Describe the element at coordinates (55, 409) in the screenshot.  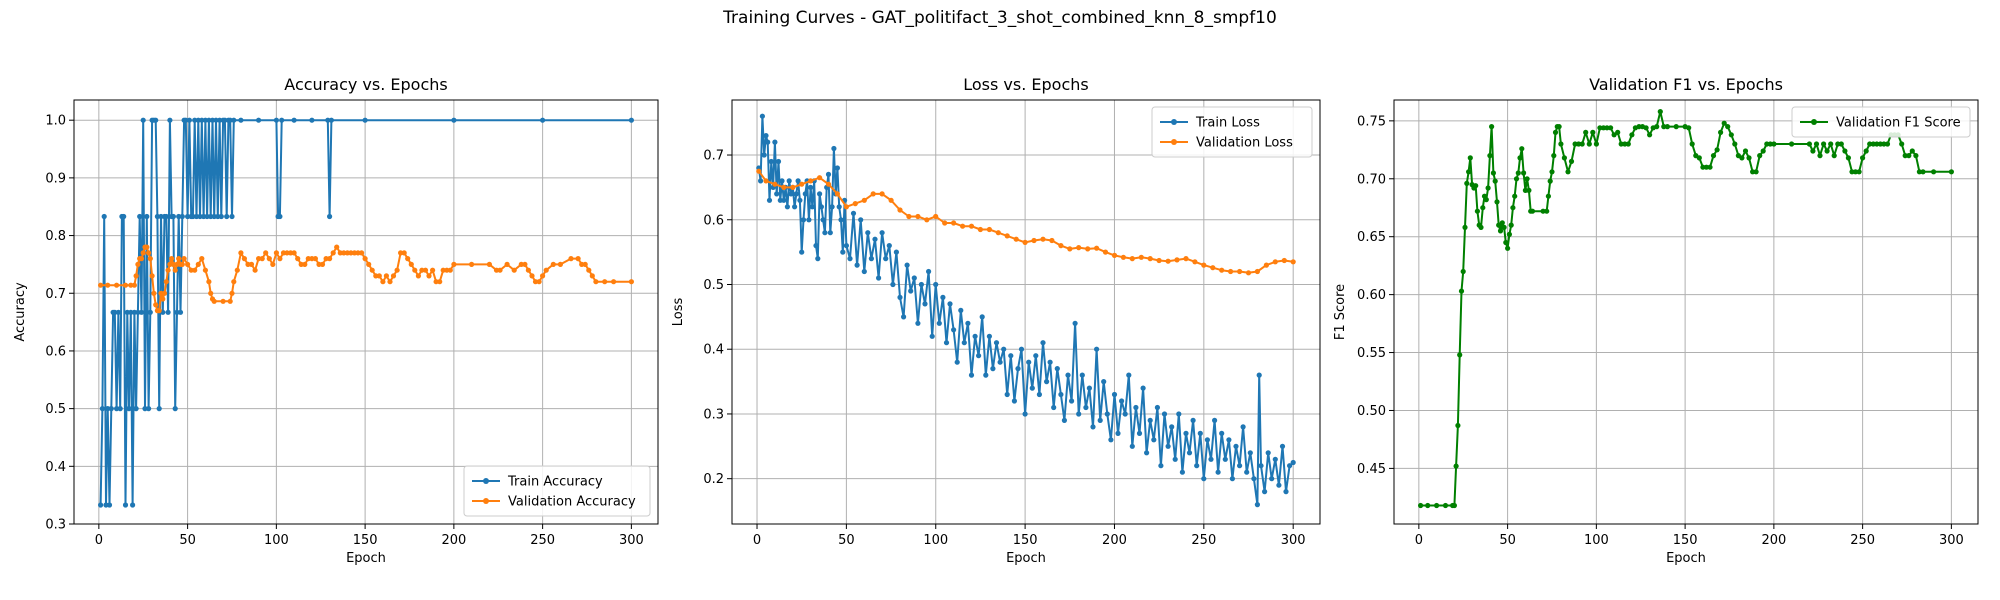
I see `y-tick-label: 0.5` at that location.